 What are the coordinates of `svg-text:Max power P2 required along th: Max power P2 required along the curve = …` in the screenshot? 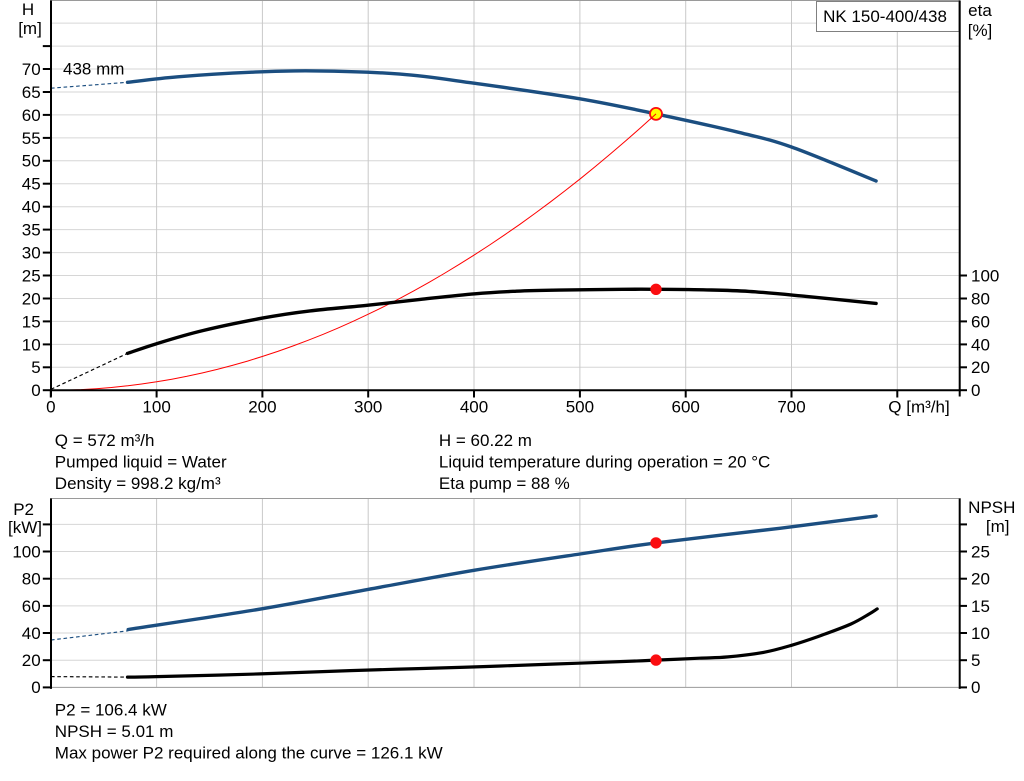 It's located at (249, 752).